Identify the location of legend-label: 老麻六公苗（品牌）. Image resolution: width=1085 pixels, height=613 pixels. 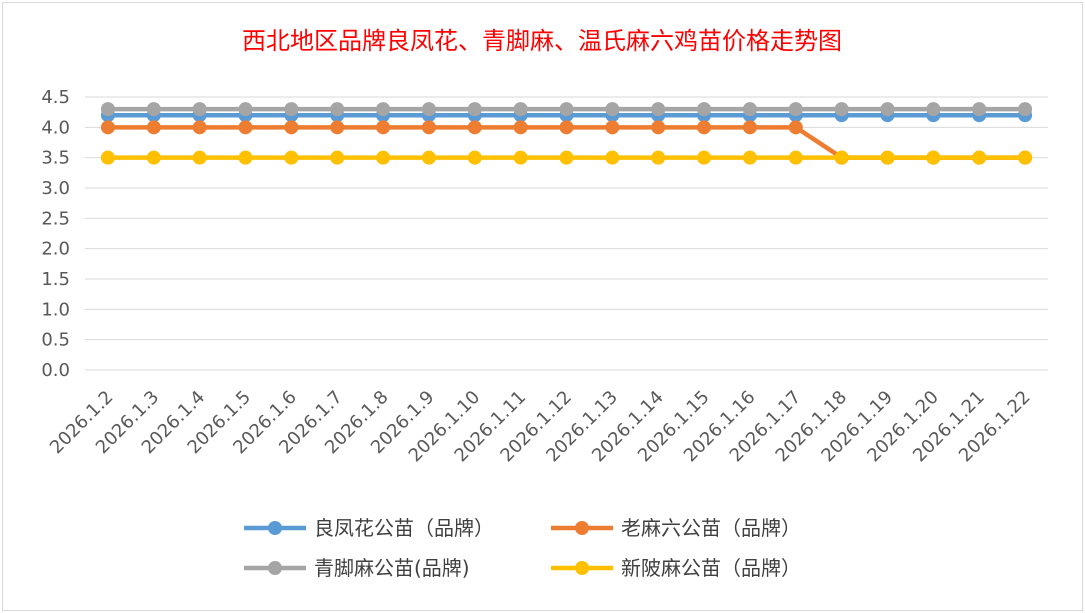
(711, 528).